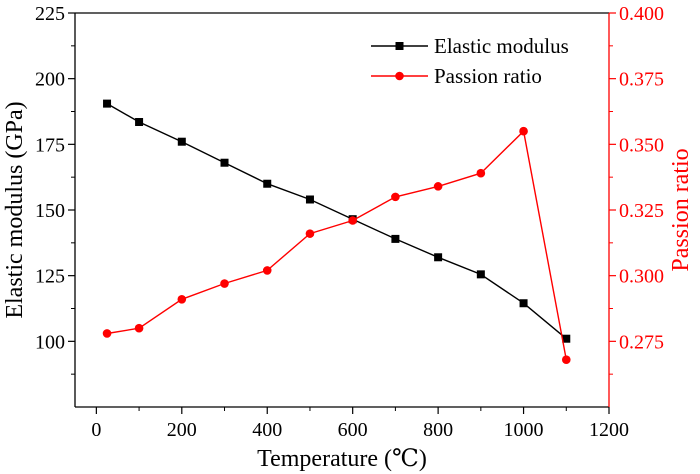  I want to click on x-tick-label: 200, so click(182, 430).